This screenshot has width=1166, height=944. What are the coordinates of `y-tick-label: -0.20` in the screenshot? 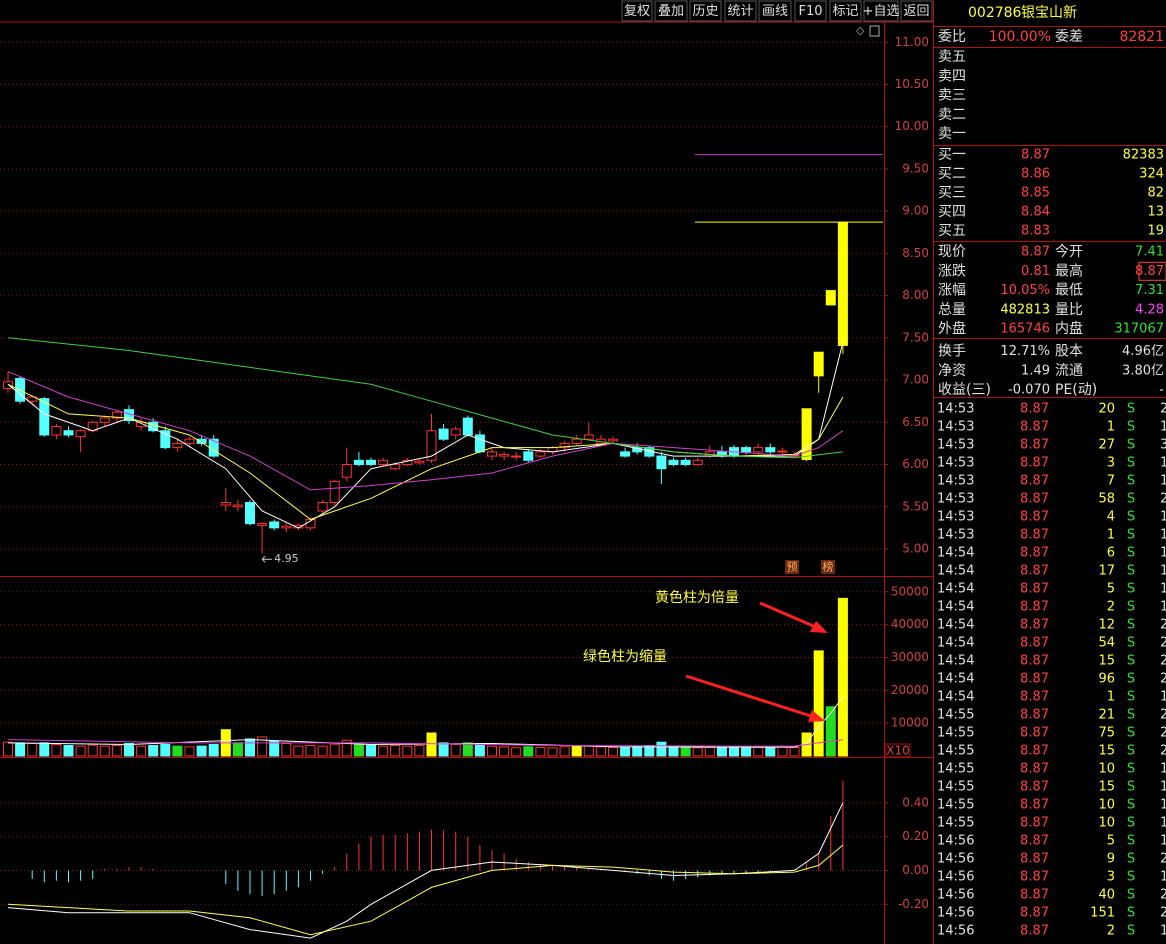 It's located at (913, 904).